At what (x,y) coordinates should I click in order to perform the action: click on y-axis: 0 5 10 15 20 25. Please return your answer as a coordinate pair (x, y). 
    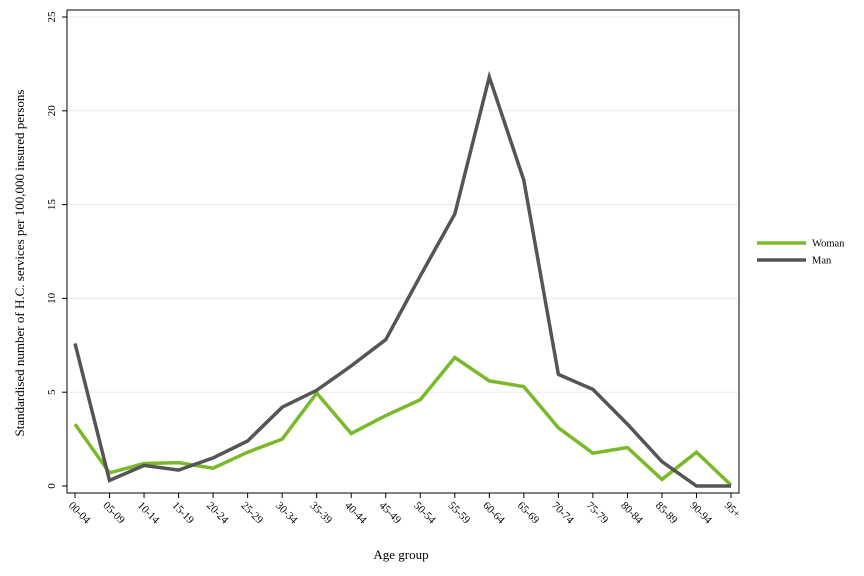
    Looking at the image, I should click on (56, 250).